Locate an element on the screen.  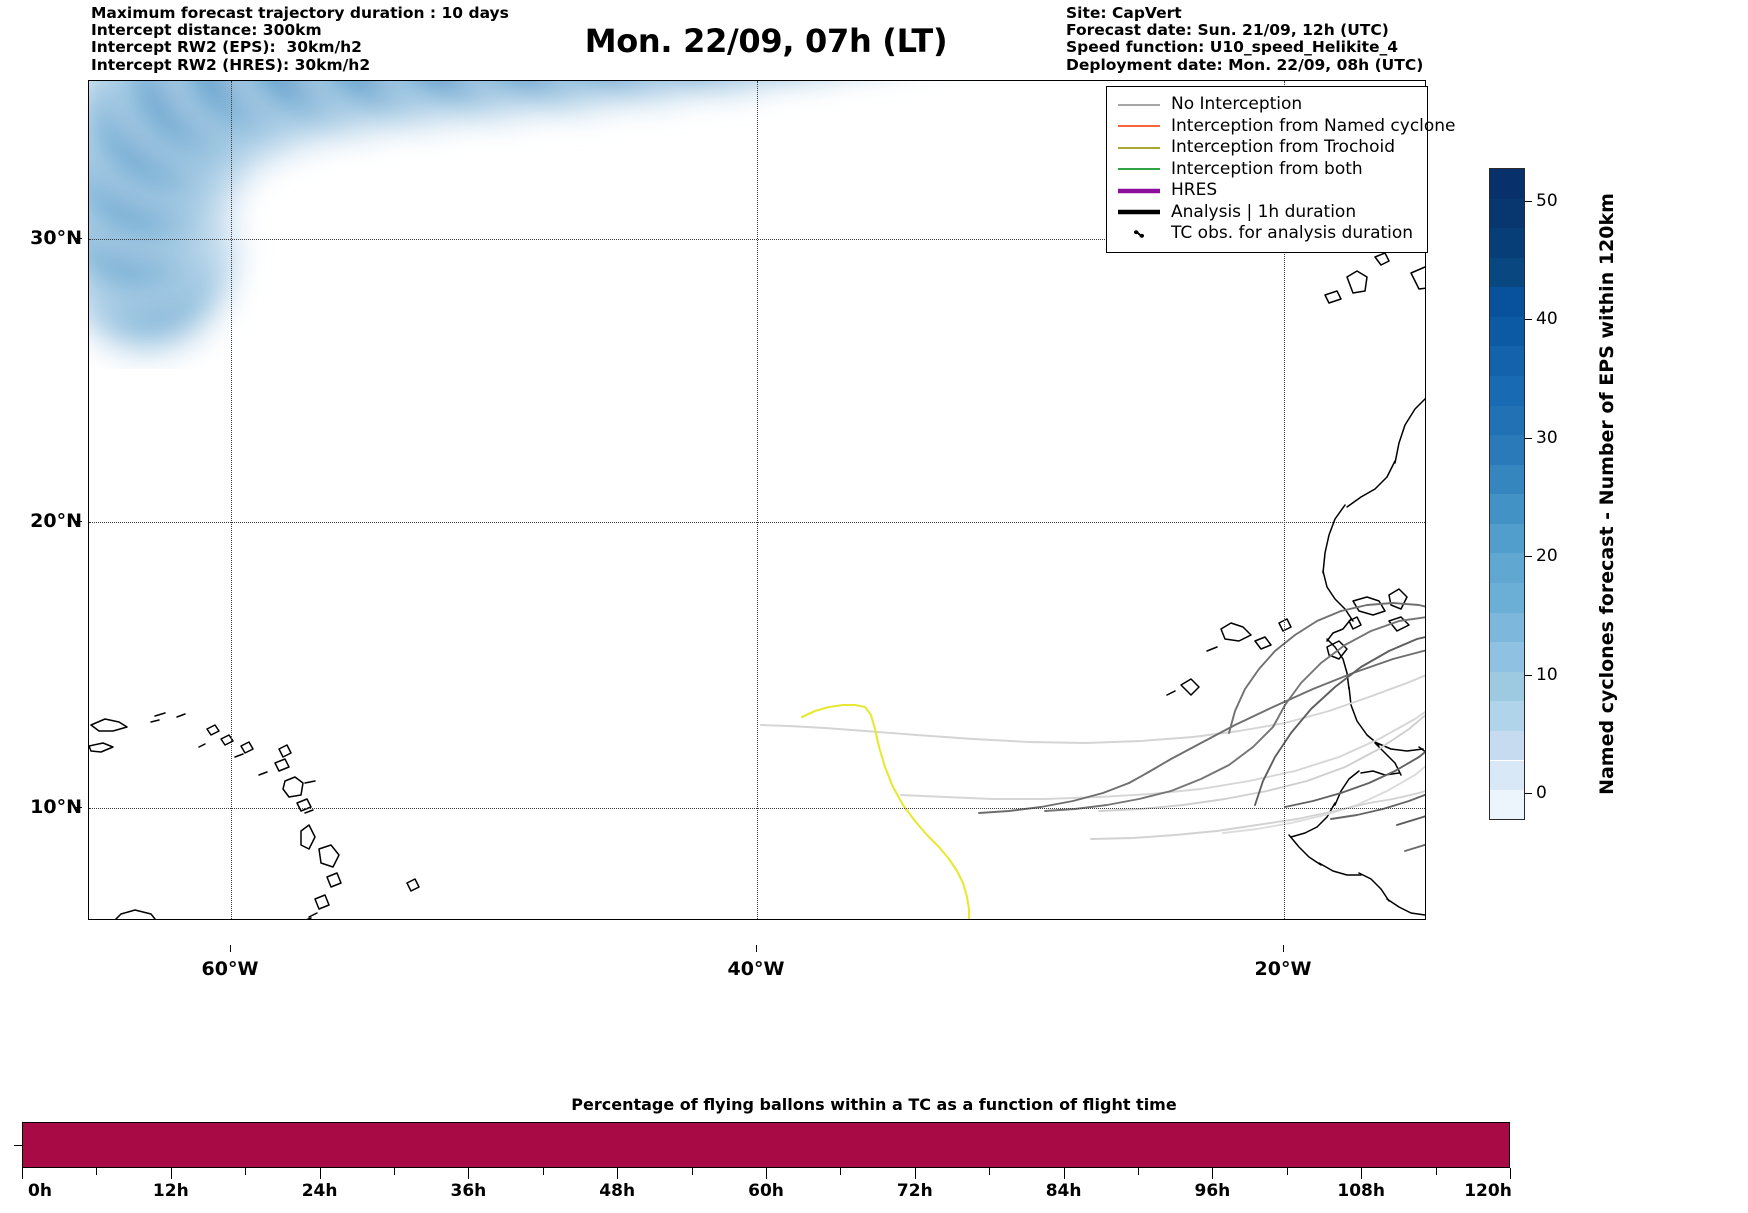
page-title: Mon. 22/09, 07h (LT) is located at coordinates (766, 41).